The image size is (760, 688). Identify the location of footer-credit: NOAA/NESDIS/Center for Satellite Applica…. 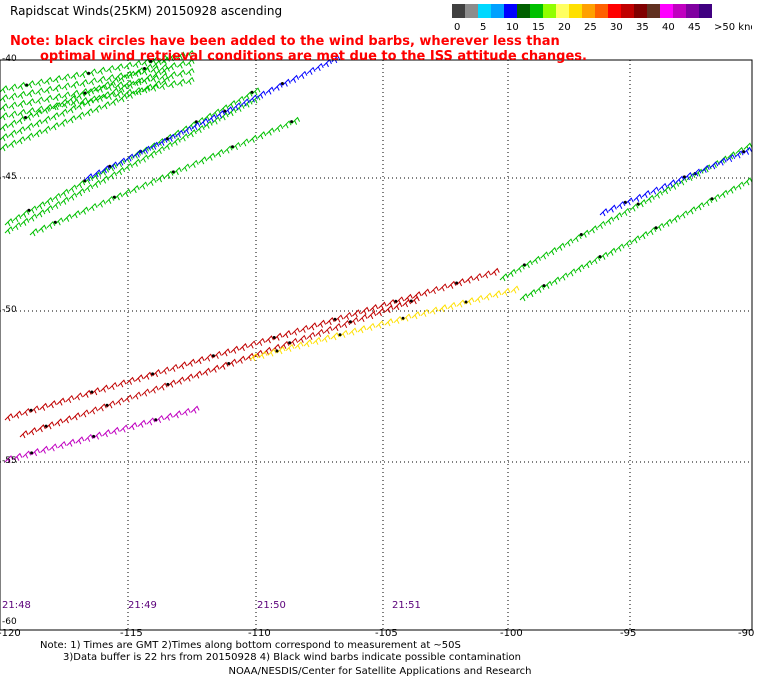
(380, 671).